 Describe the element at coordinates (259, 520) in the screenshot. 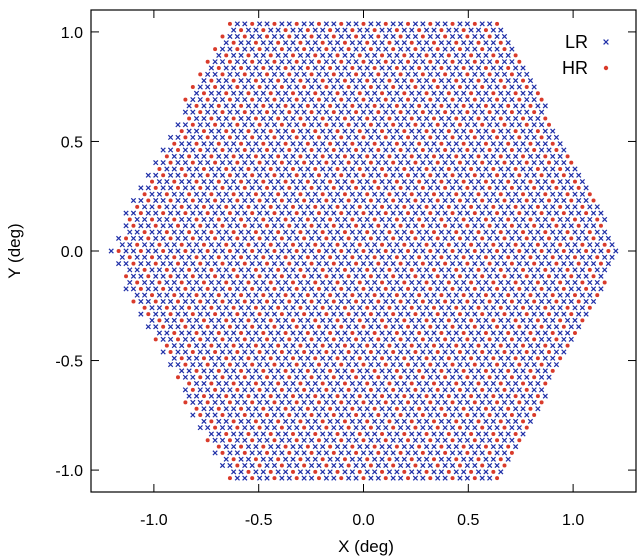

I see `x-tick-label: -0.5` at that location.